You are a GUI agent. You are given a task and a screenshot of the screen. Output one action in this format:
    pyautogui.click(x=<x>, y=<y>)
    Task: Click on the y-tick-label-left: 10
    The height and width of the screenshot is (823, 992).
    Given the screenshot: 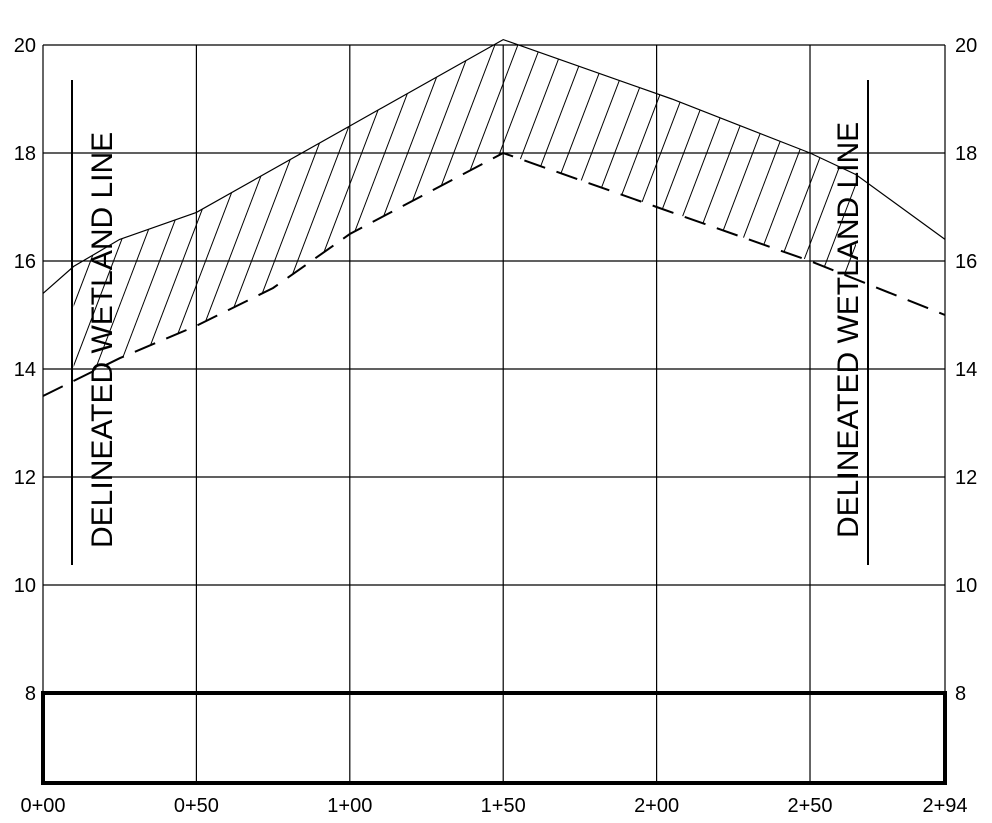 What is the action you would take?
    pyautogui.click(x=25, y=586)
    